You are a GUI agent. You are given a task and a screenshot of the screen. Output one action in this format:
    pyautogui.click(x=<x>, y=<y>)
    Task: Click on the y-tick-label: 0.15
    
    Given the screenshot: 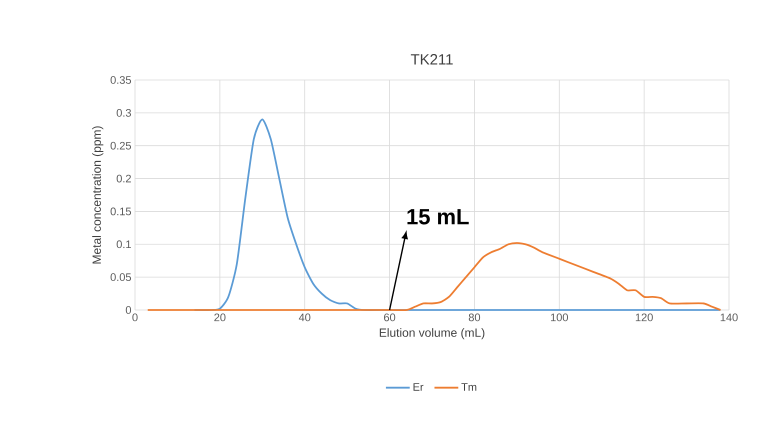 What is the action you would take?
    pyautogui.click(x=121, y=212)
    